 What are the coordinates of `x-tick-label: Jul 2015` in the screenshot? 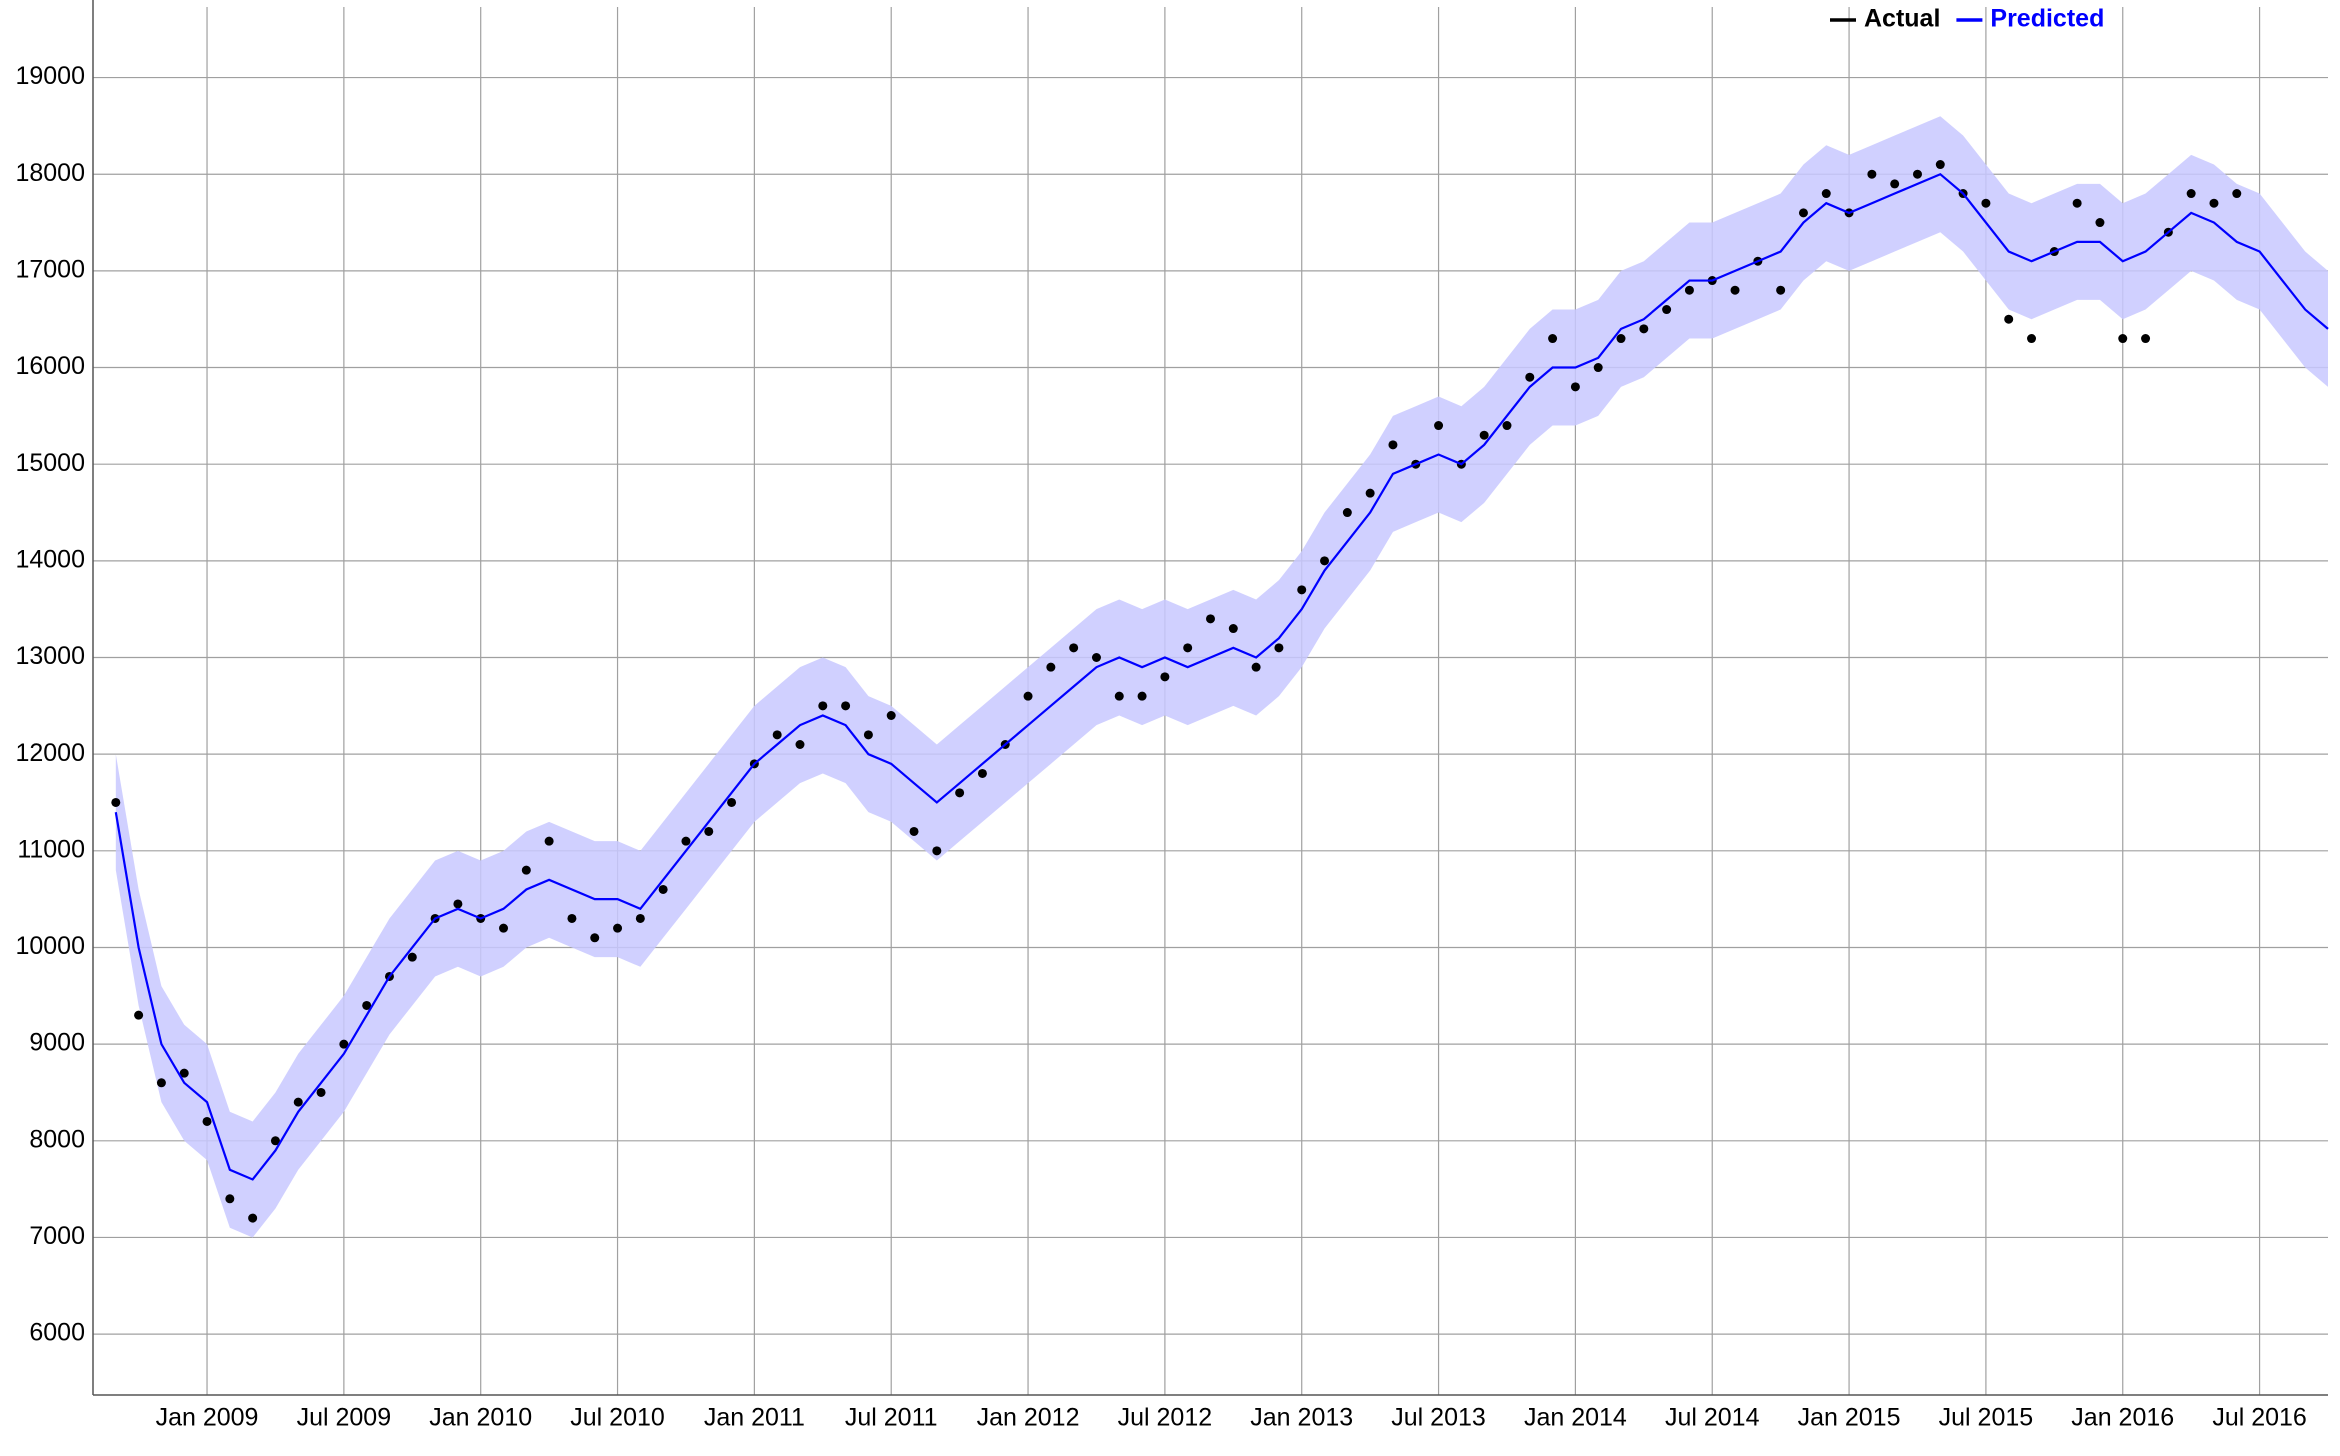 It's located at (1986, 1418).